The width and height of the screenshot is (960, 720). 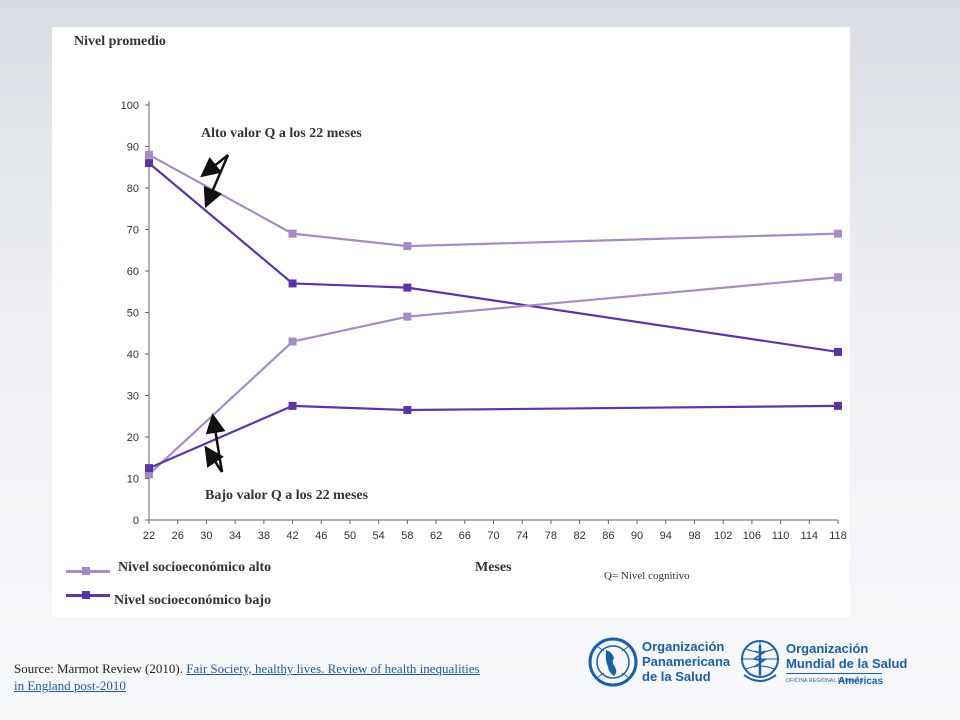 I want to click on y-tick-label: 70, so click(x=133, y=231).